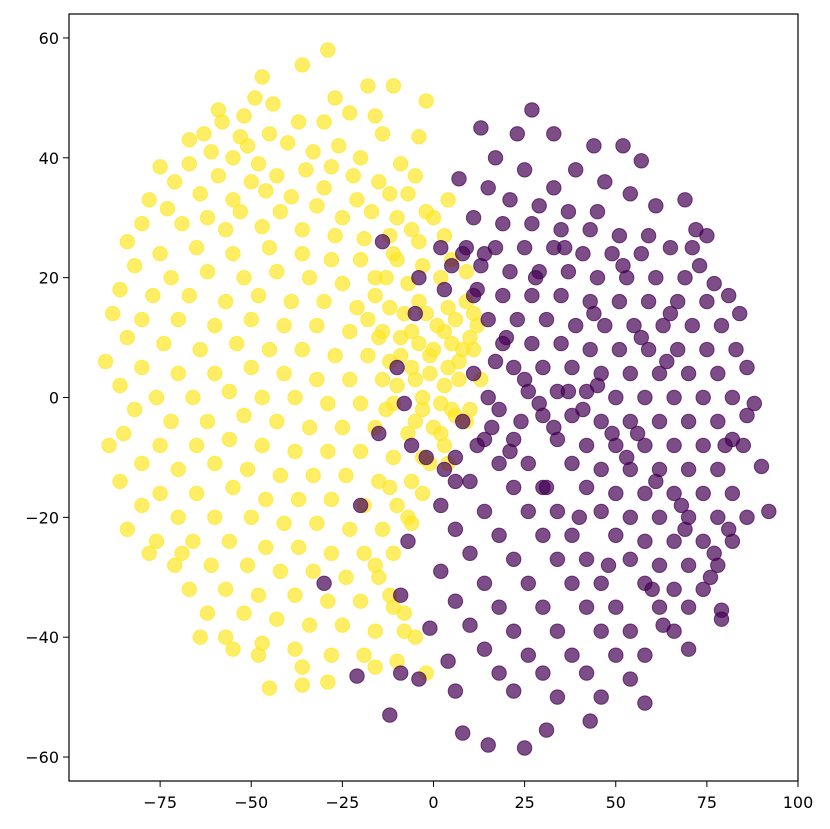  I want to click on x-tick-label: −75, so click(160, 802).